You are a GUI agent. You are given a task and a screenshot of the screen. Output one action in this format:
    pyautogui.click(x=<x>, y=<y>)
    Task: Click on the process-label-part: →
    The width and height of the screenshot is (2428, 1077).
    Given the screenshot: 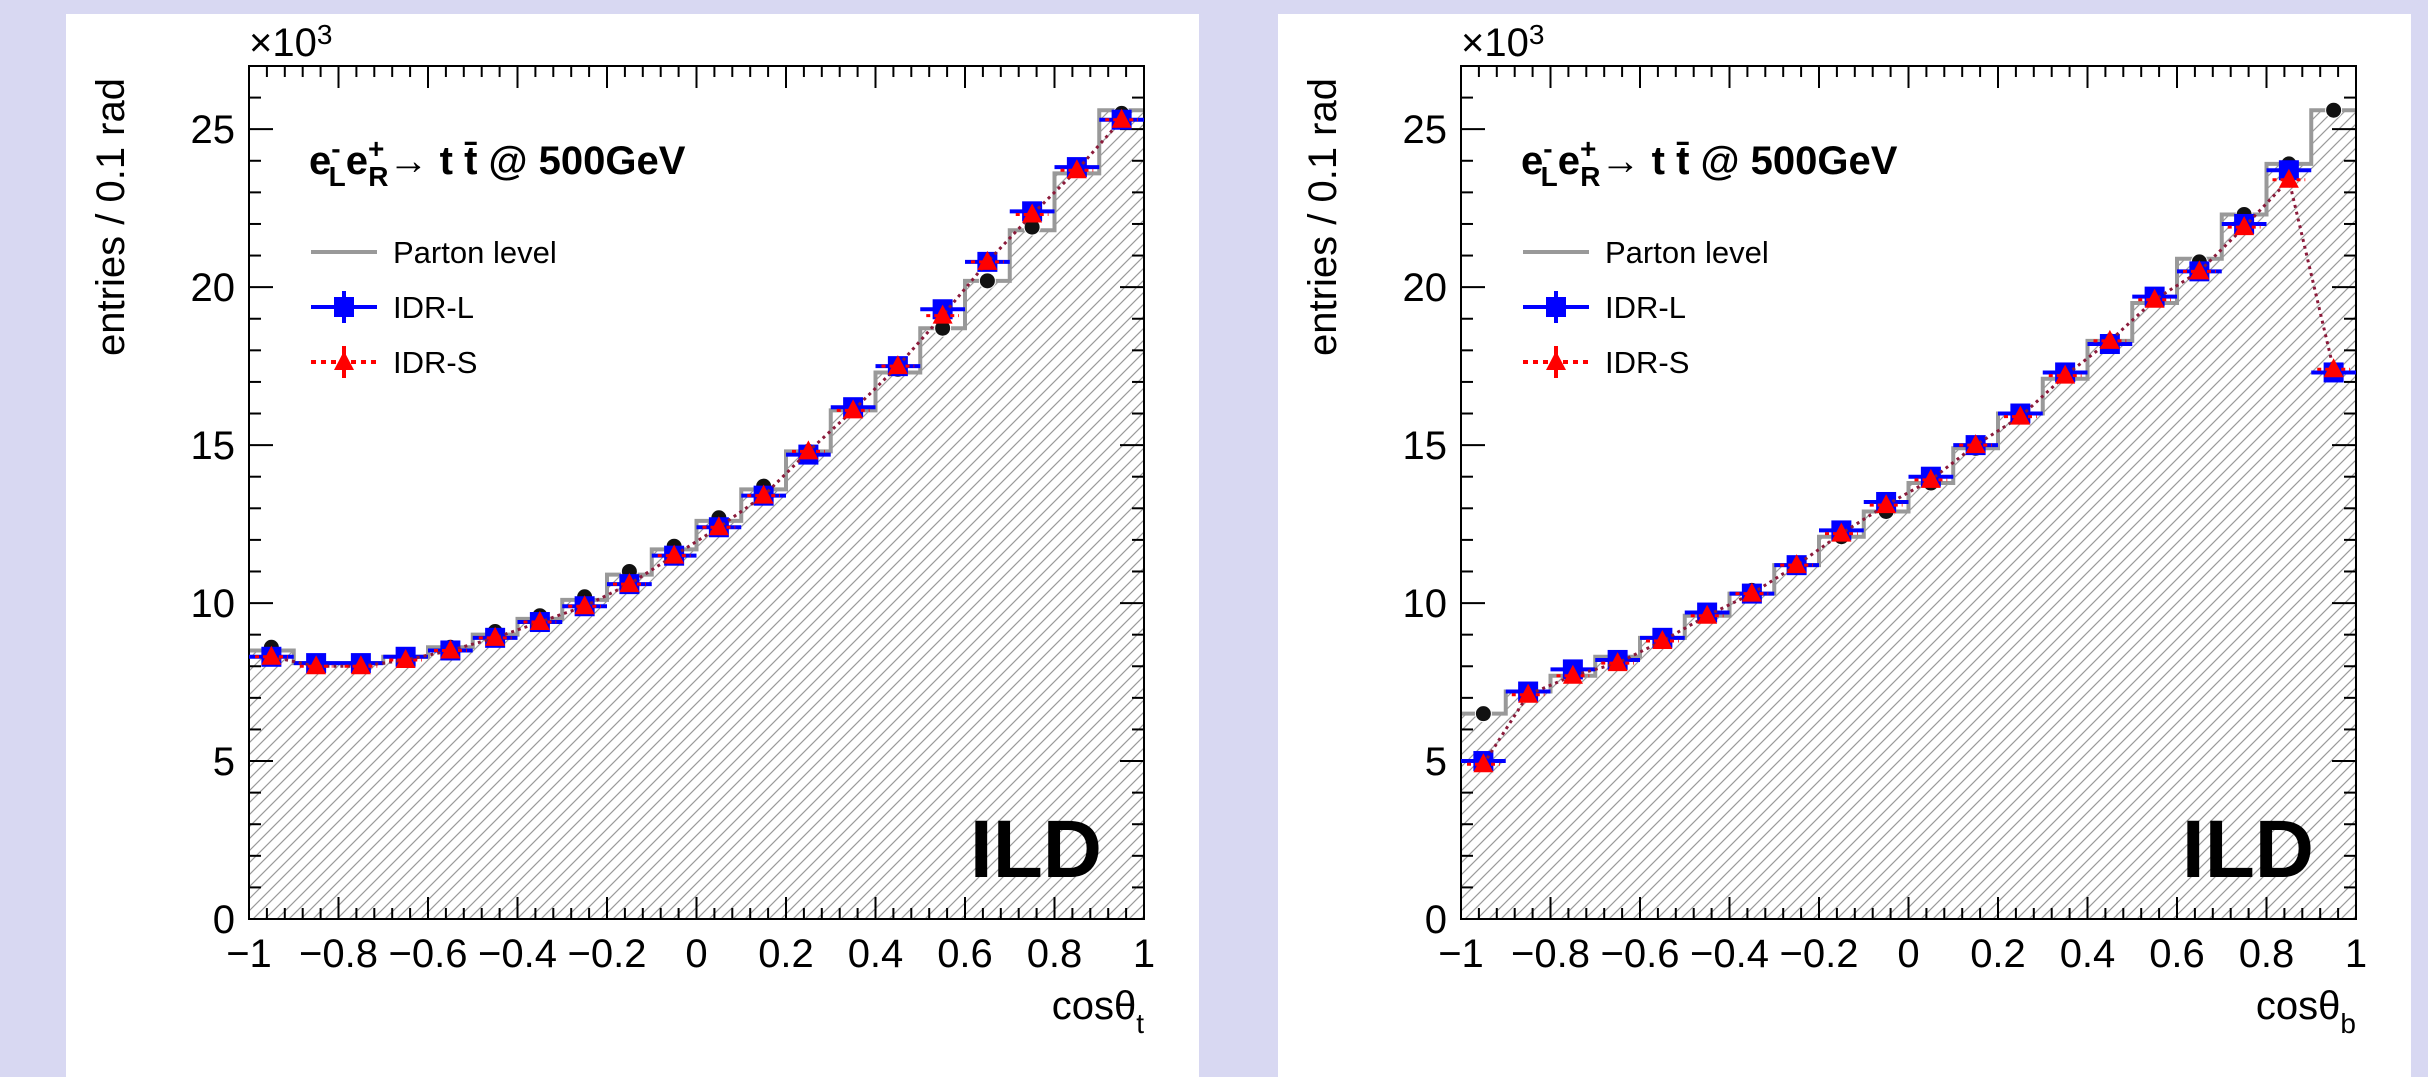 What is the action you would take?
    pyautogui.click(x=409, y=161)
    